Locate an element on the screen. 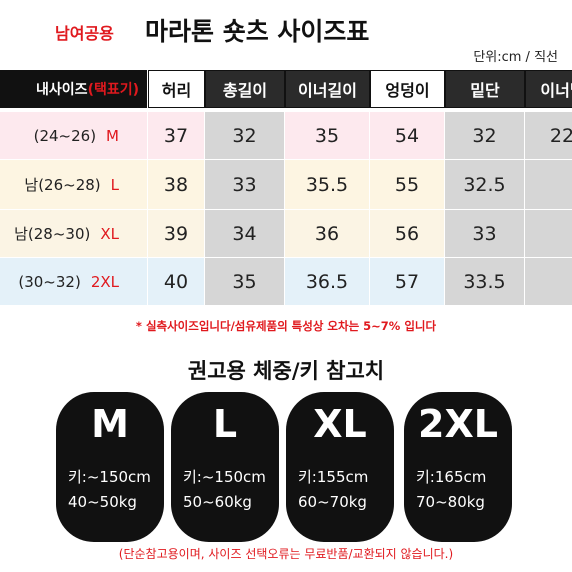  badge-size: XL is located at coordinates (340, 424).